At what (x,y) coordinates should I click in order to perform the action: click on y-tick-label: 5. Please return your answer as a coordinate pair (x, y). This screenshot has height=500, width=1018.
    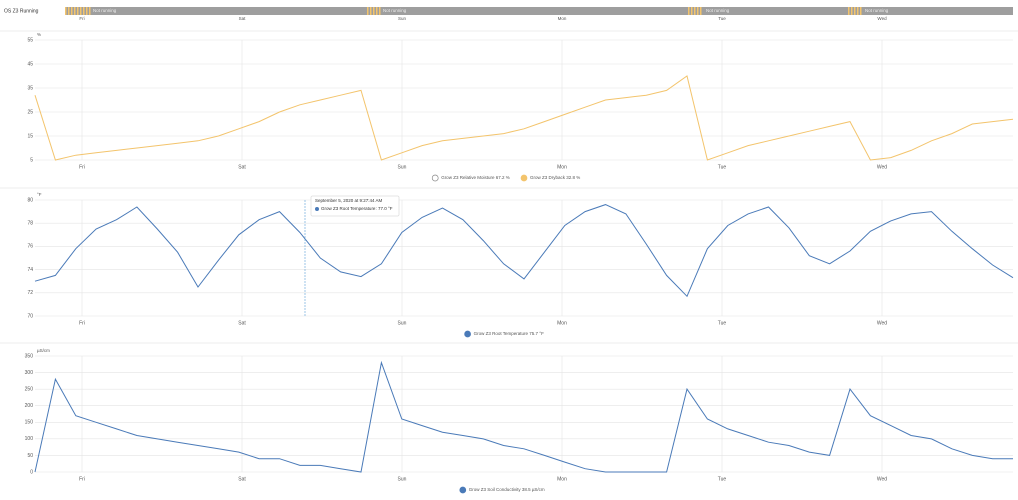
    Looking at the image, I should click on (31, 160).